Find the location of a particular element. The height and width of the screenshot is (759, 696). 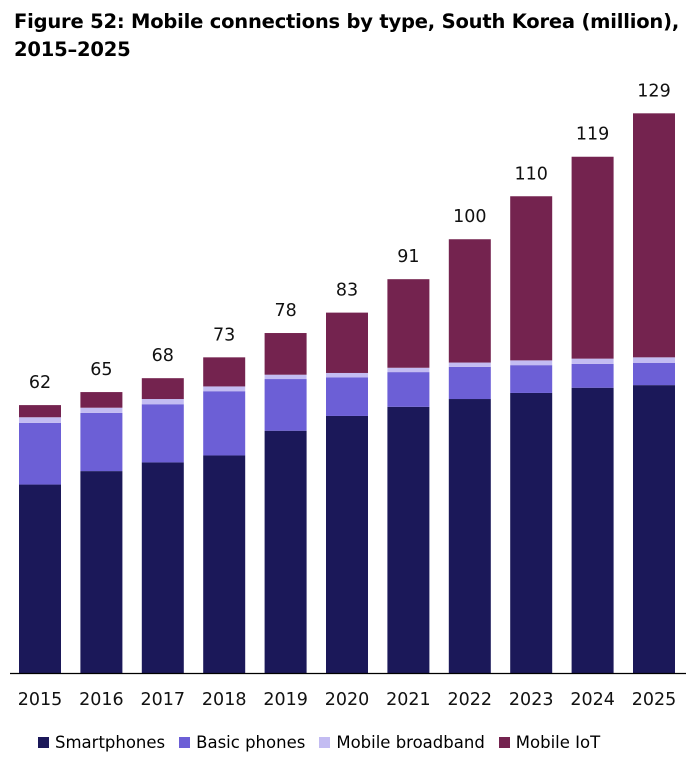

total-label-2019: 78 is located at coordinates (285, 311).